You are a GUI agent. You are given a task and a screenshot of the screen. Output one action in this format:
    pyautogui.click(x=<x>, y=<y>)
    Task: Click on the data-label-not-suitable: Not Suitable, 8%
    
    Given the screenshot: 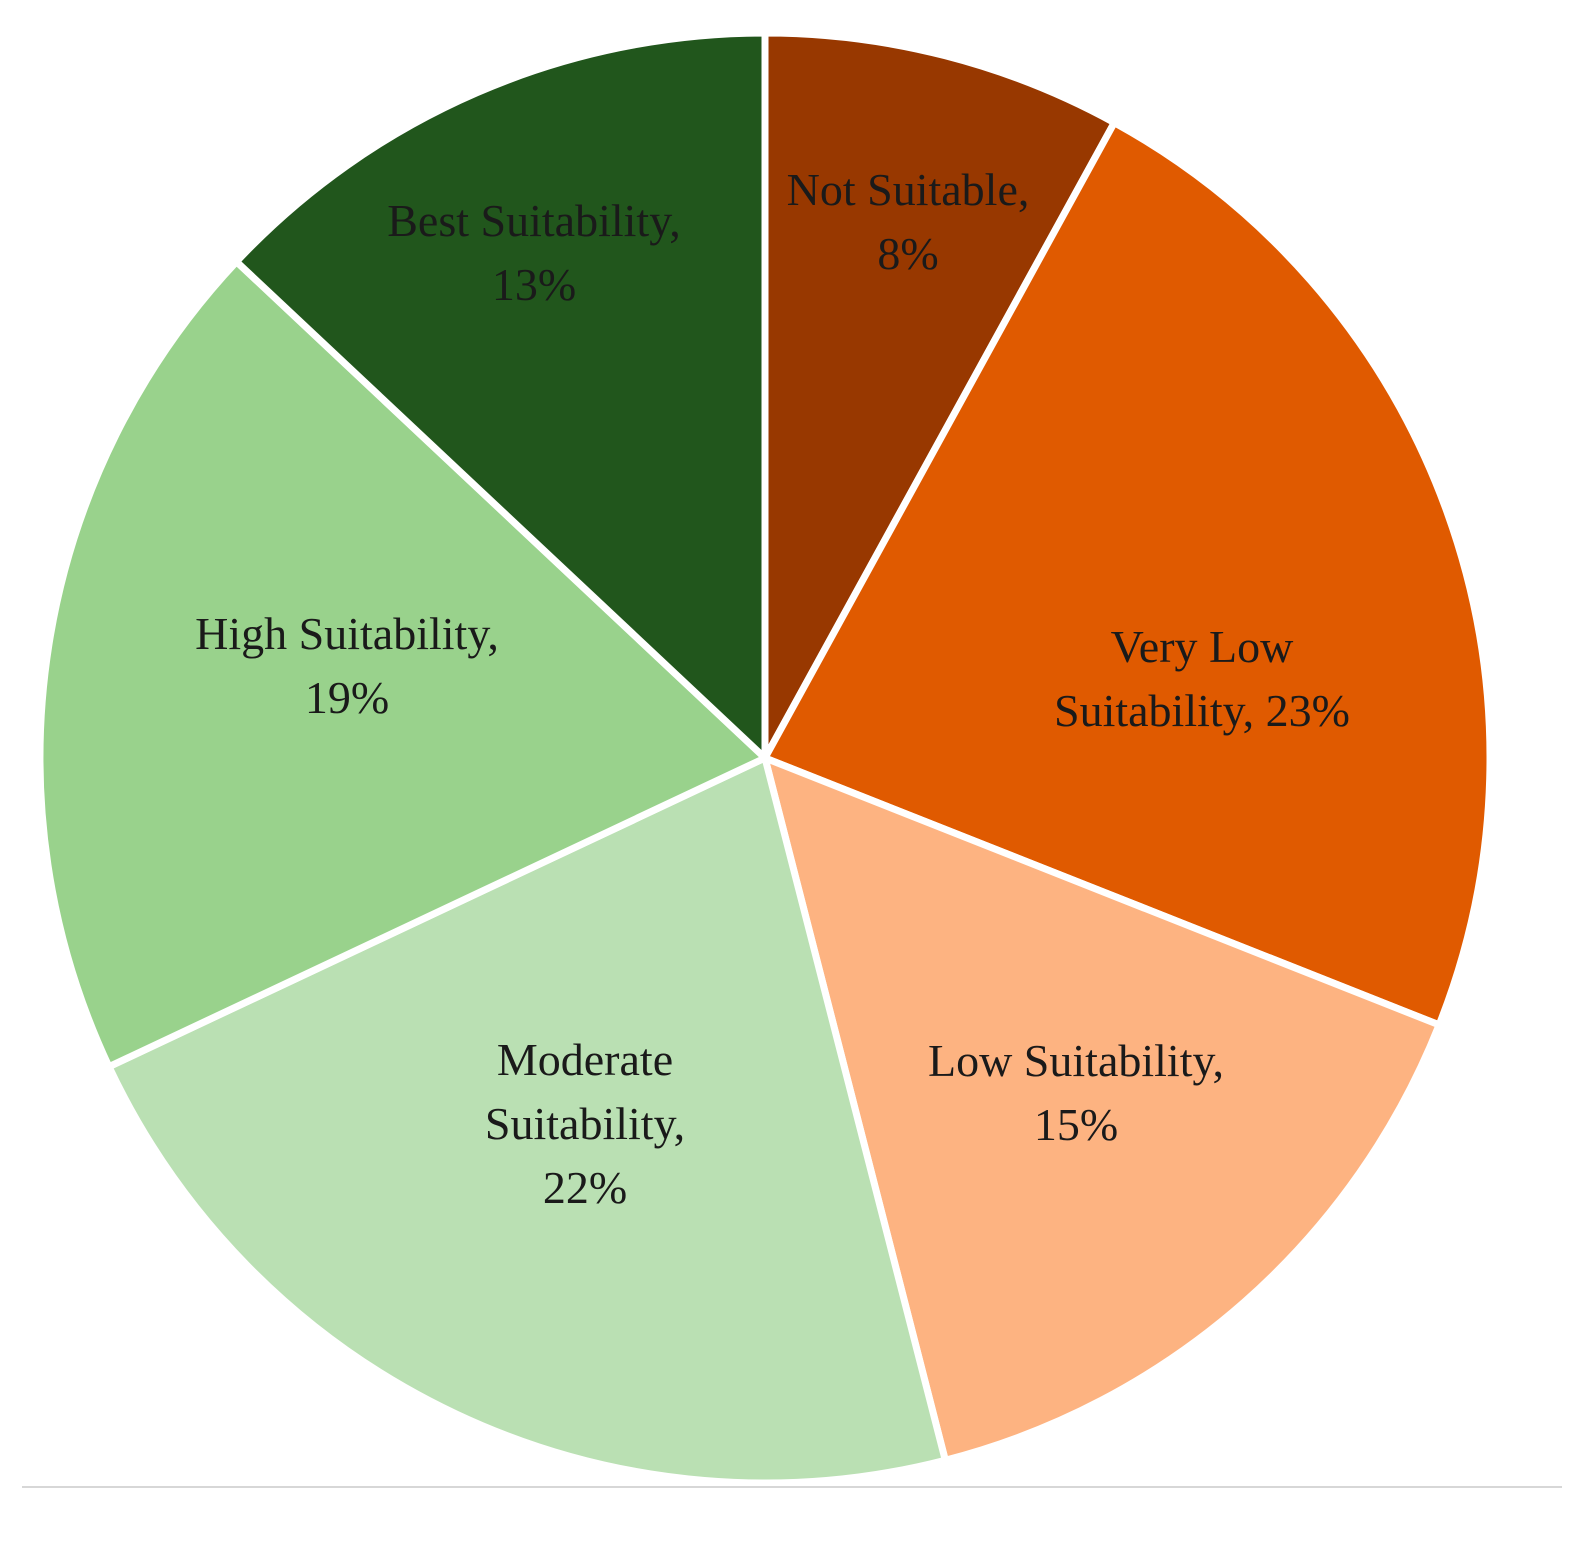 What is the action you would take?
    pyautogui.click(x=908, y=221)
    